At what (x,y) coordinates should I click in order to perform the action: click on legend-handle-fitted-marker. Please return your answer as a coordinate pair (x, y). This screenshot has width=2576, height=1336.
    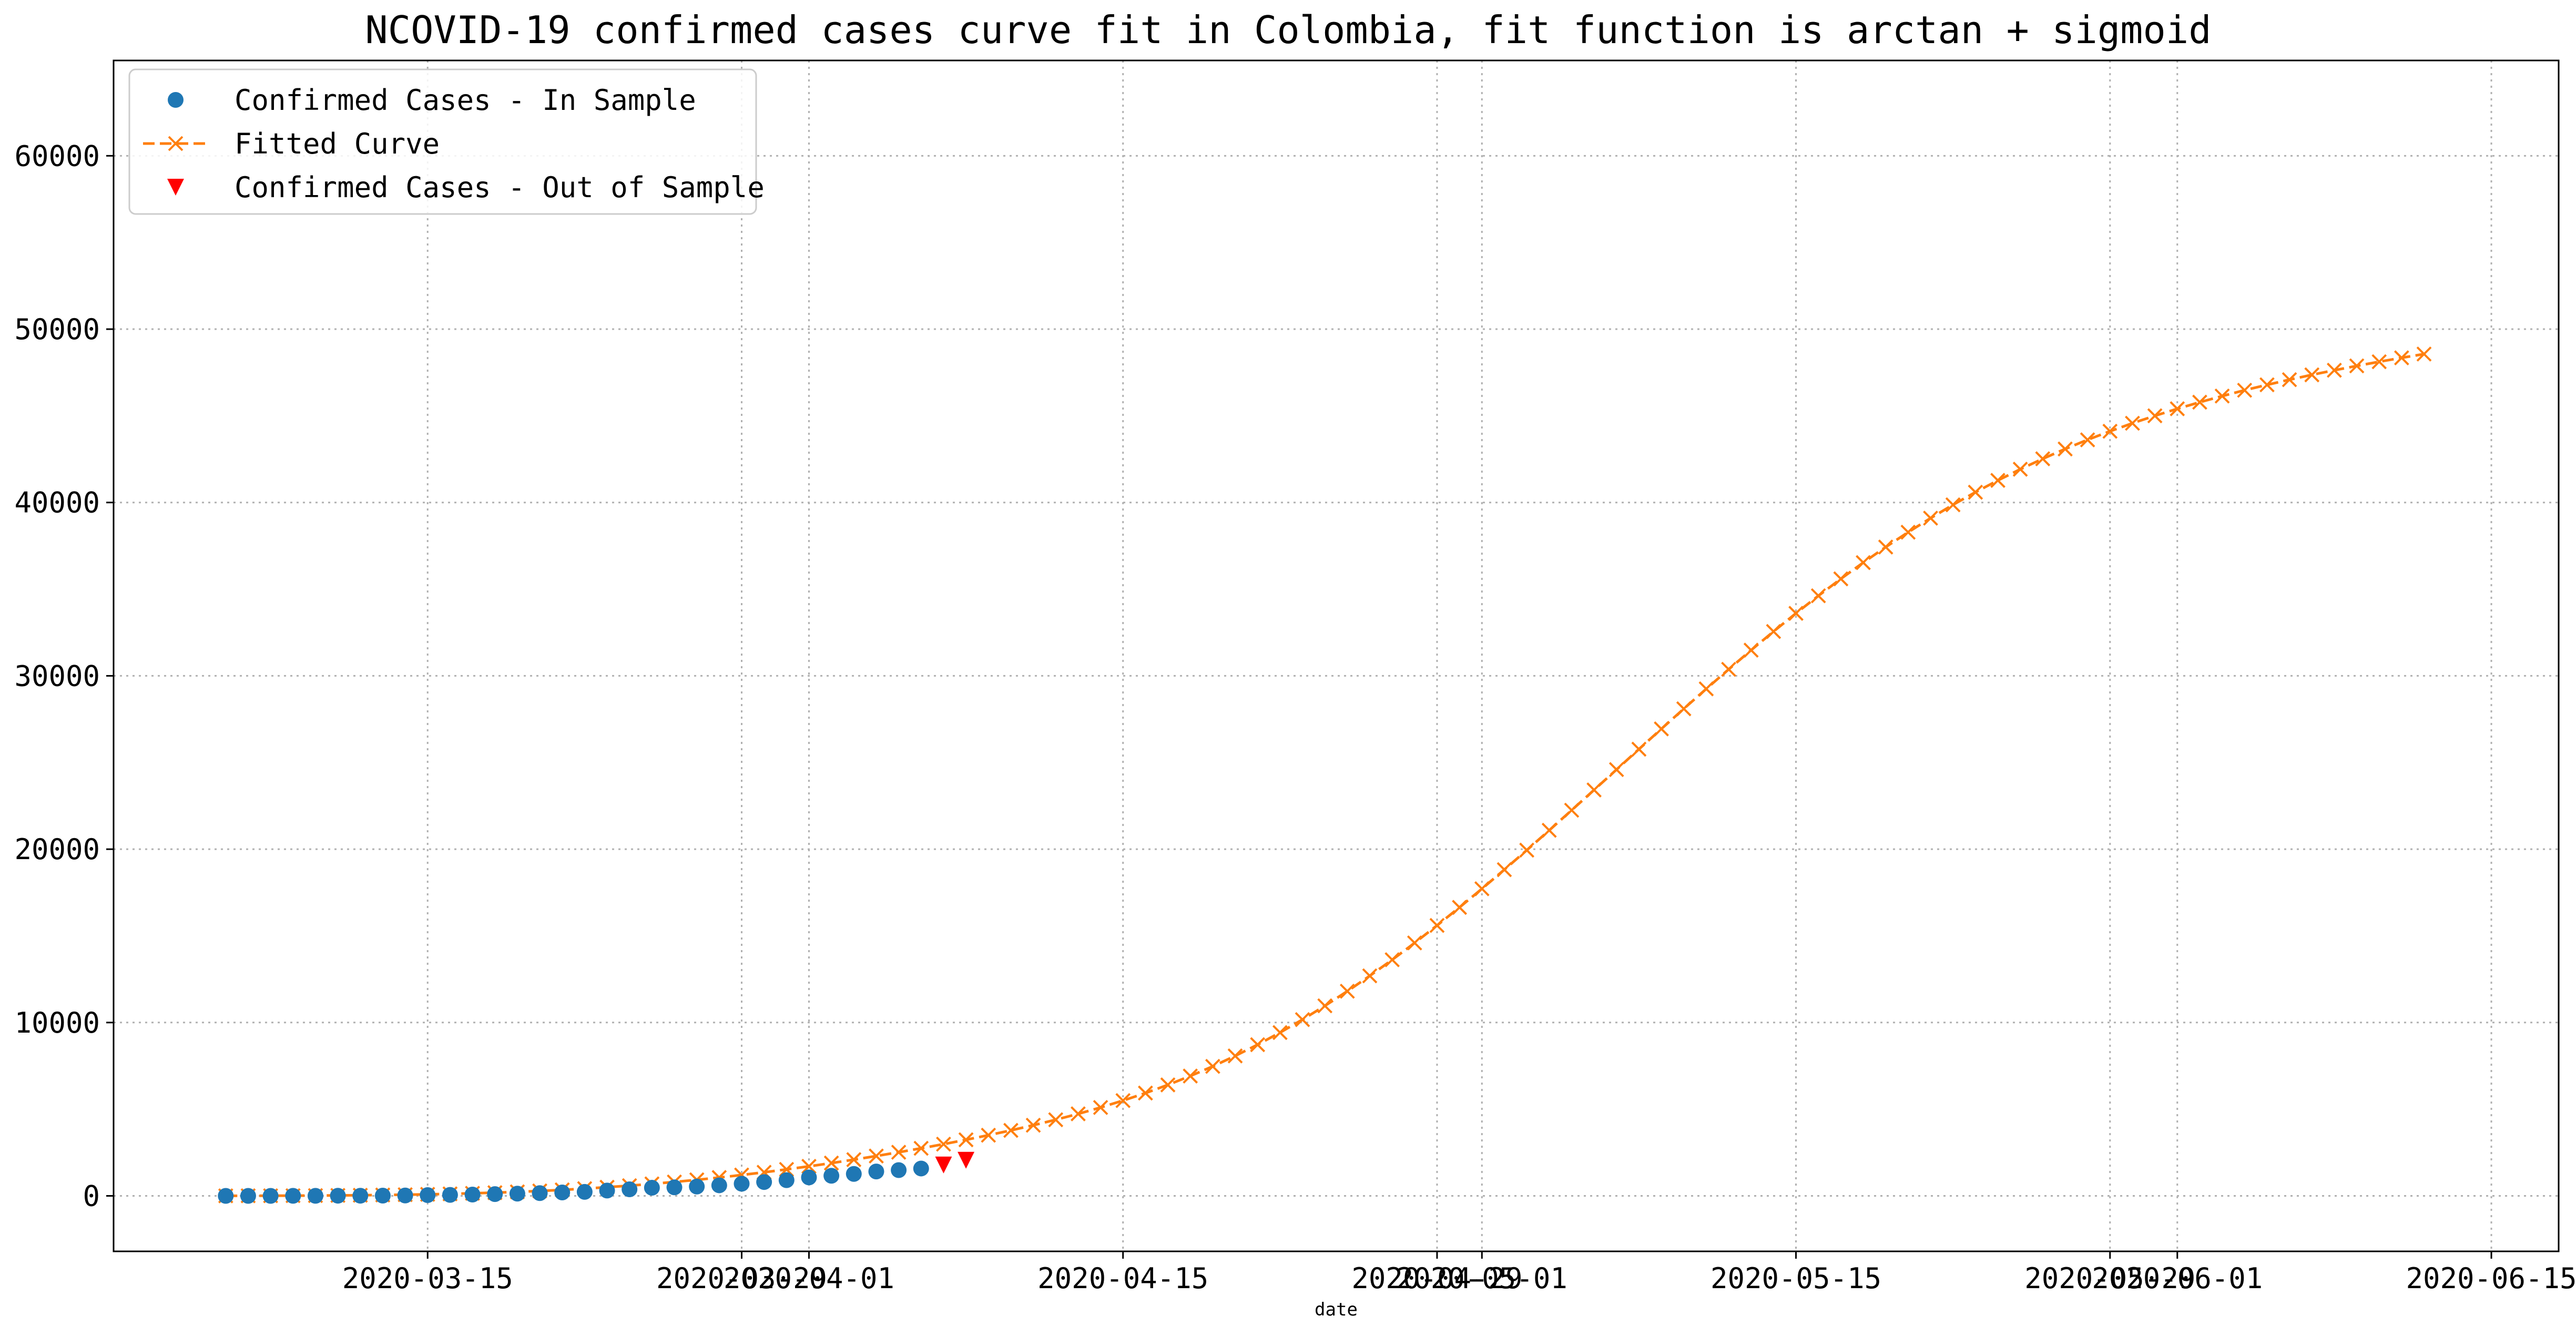
    Looking at the image, I should click on (176, 143).